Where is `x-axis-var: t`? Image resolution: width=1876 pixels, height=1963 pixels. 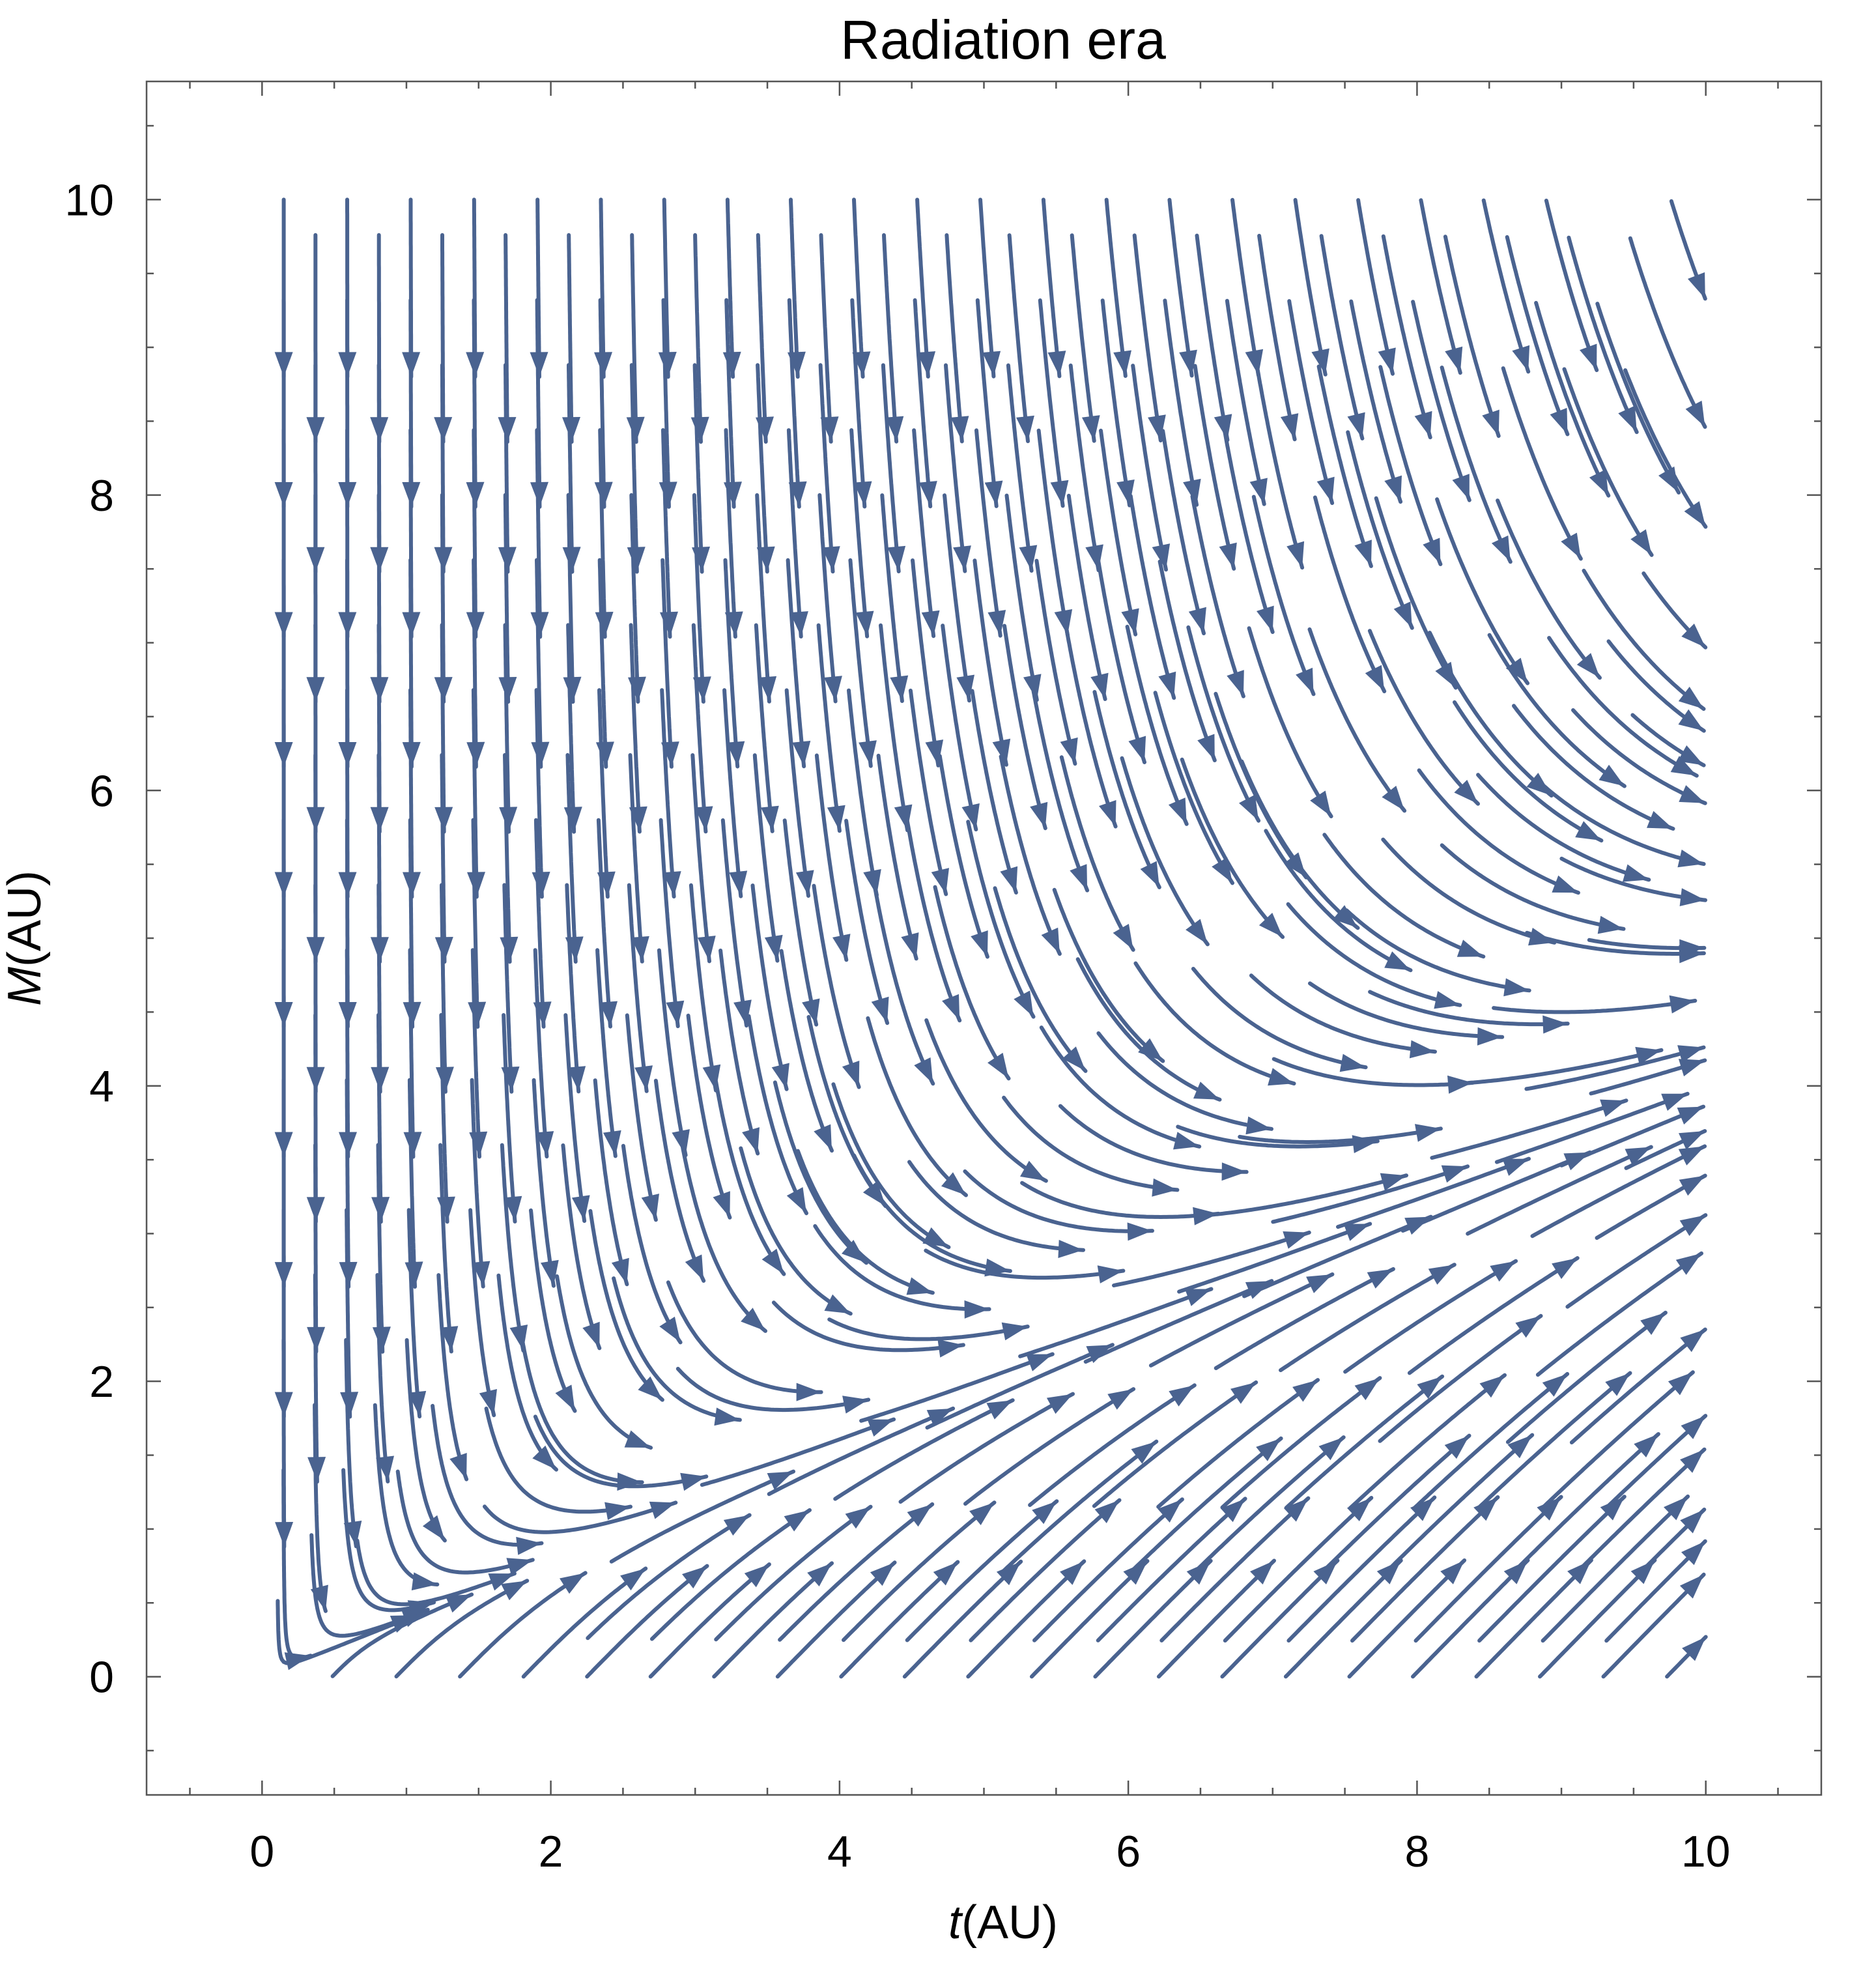 x-axis-var: t is located at coordinates (956, 1923).